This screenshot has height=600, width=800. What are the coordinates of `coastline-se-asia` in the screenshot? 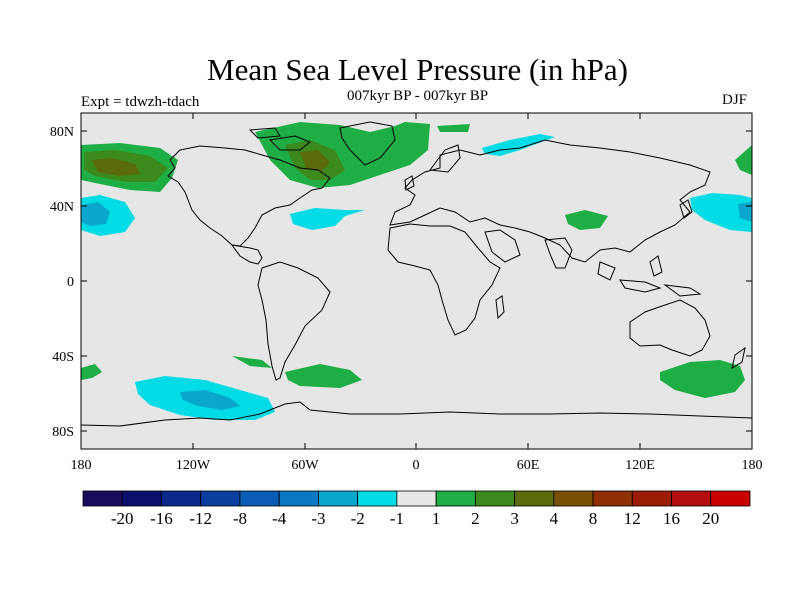 It's located at (649, 276).